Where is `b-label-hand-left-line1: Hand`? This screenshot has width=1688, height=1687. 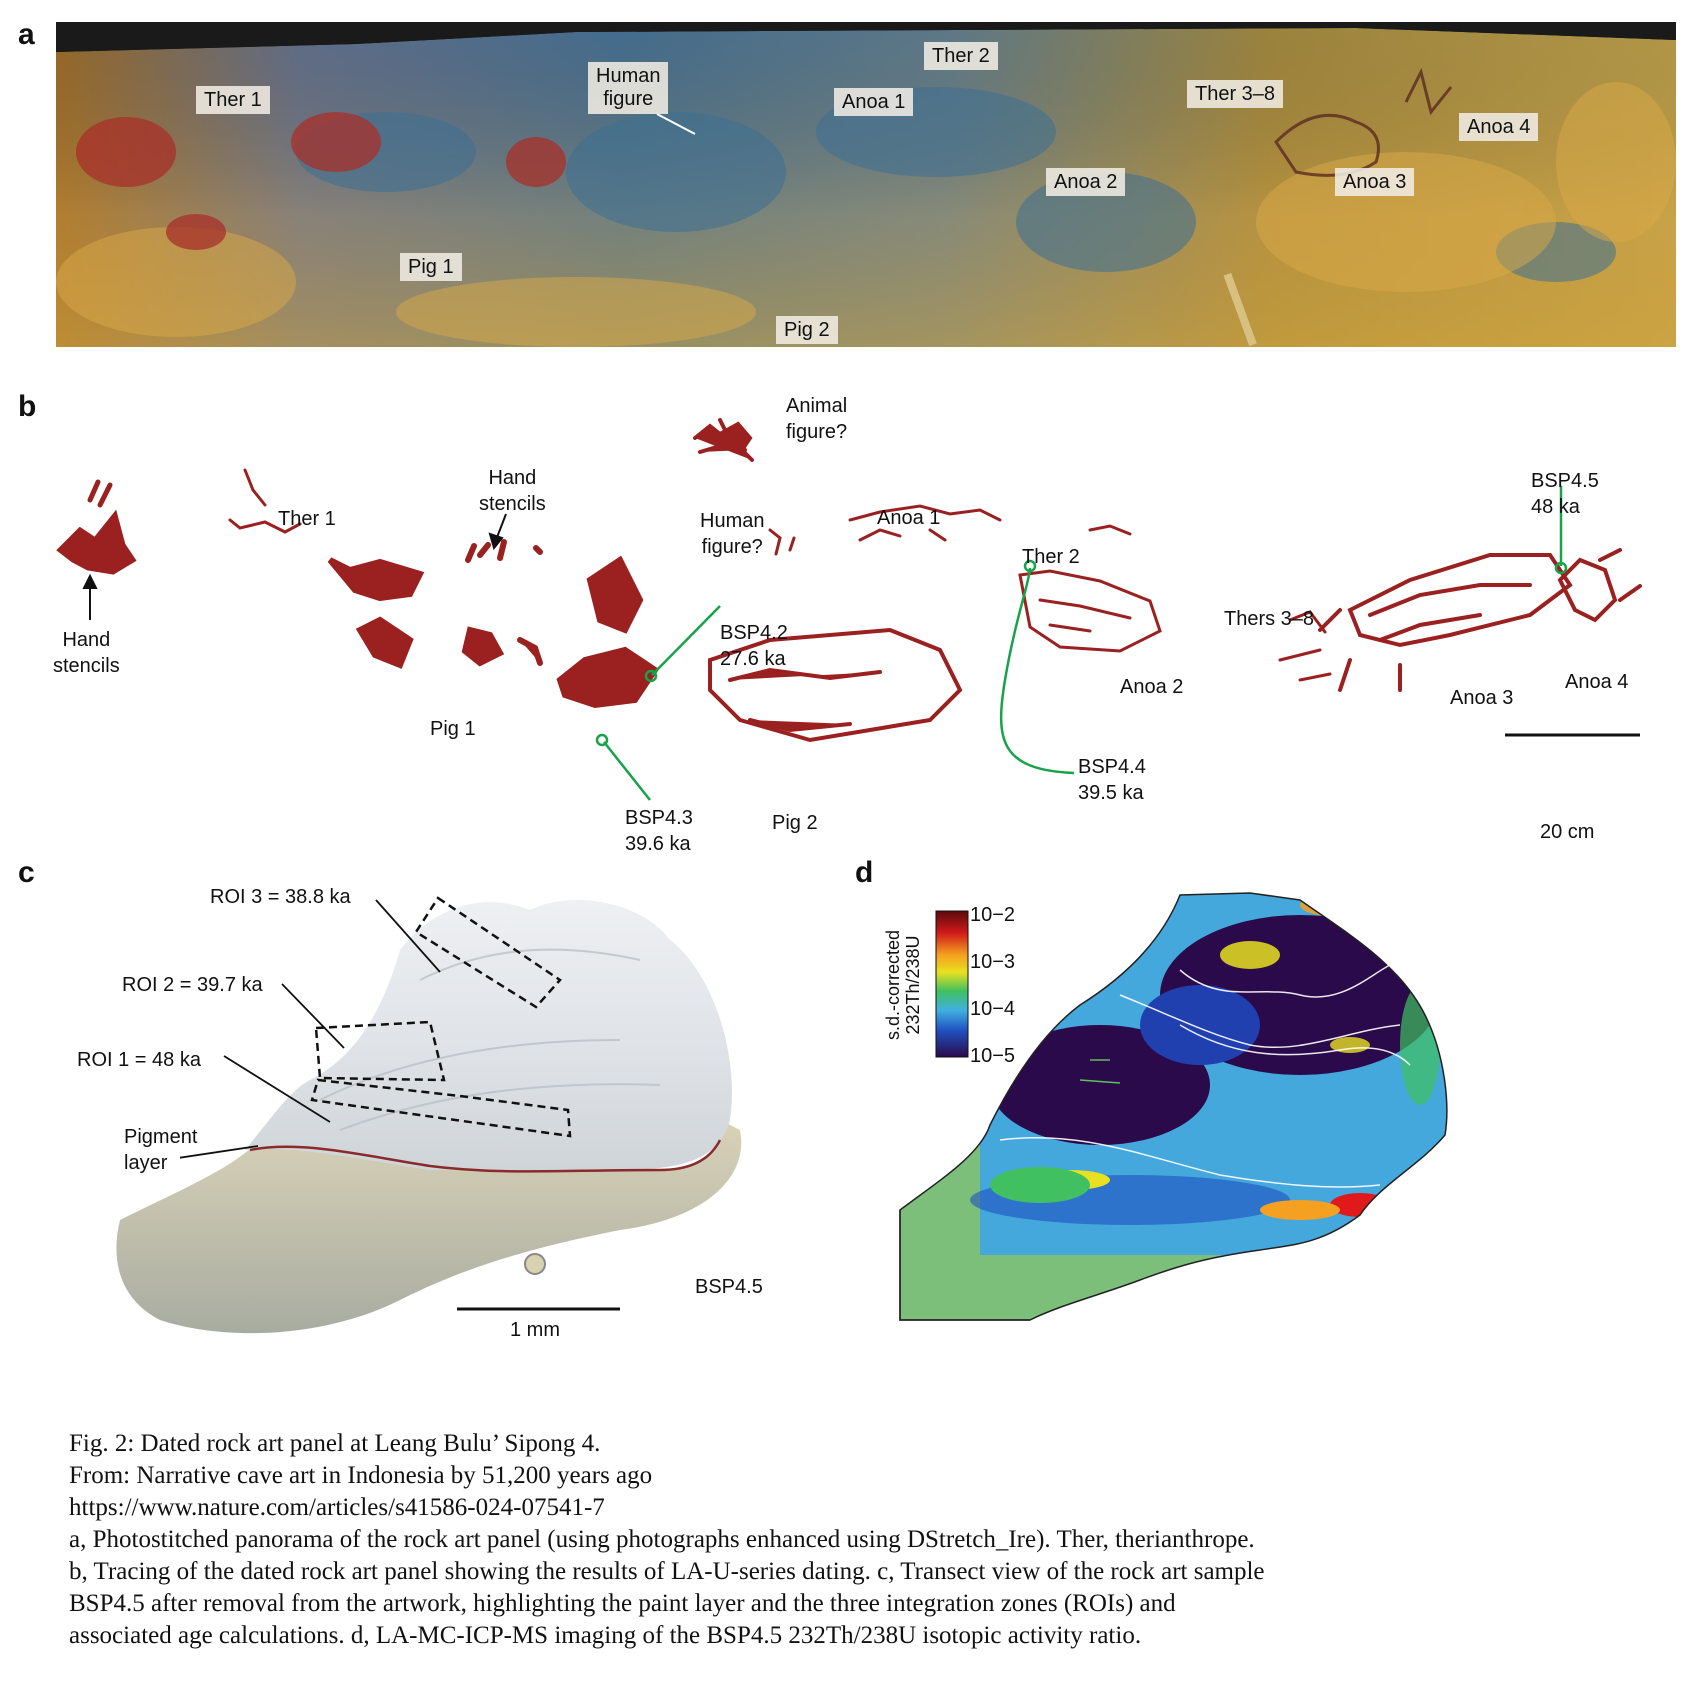
b-label-hand-left-line1: Hand is located at coordinates (86, 640).